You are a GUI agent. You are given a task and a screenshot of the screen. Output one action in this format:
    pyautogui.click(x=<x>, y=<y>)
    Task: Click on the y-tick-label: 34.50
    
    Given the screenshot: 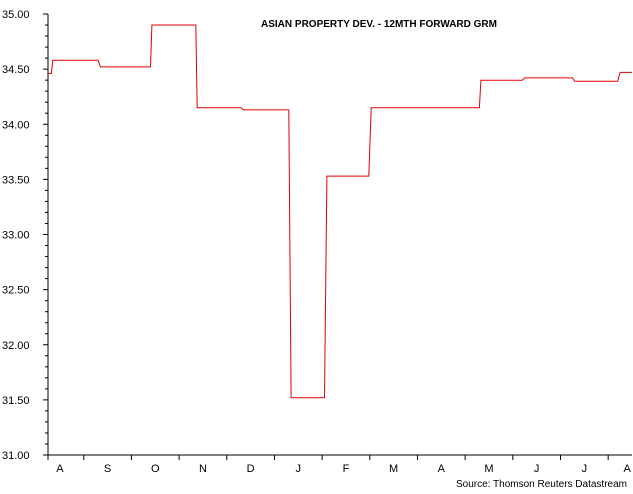 What is the action you would take?
    pyautogui.click(x=16, y=70)
    